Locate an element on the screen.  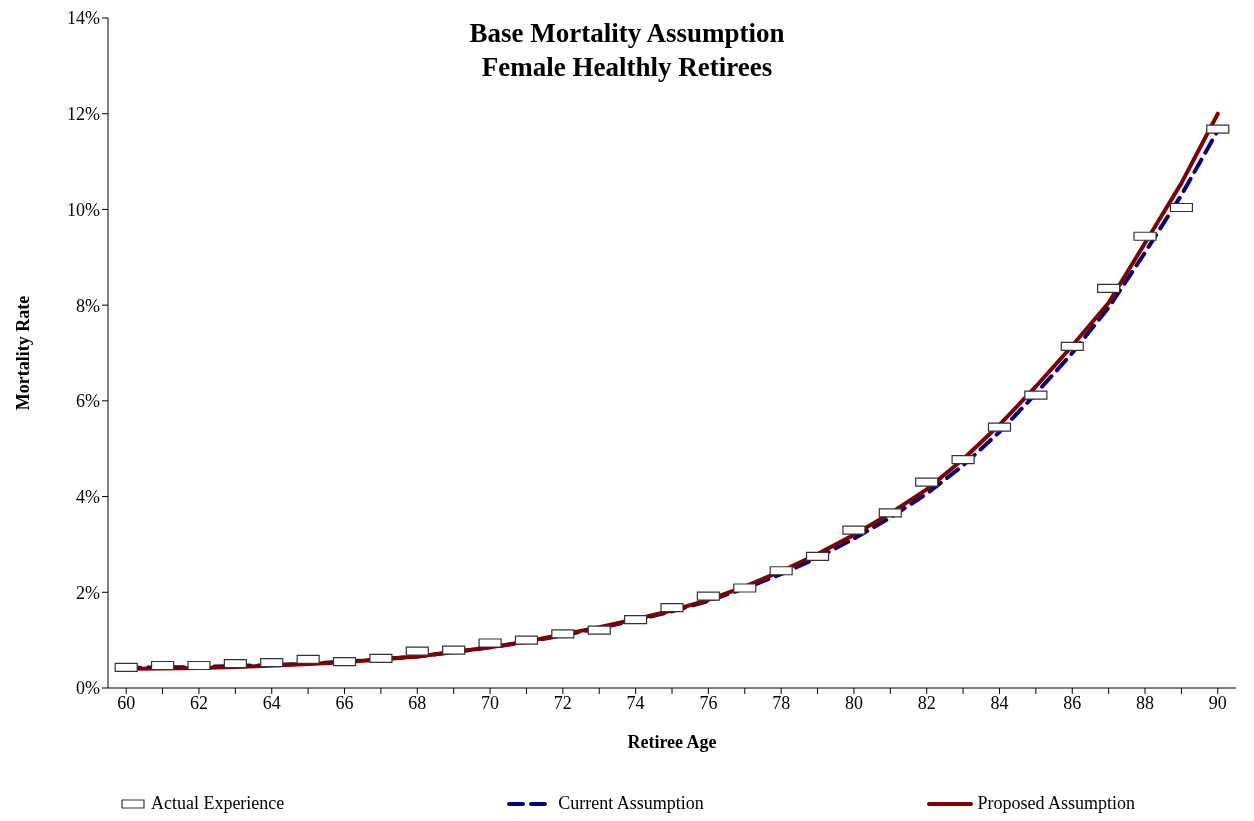
y-tick-label: 2% is located at coordinates (88, 592).